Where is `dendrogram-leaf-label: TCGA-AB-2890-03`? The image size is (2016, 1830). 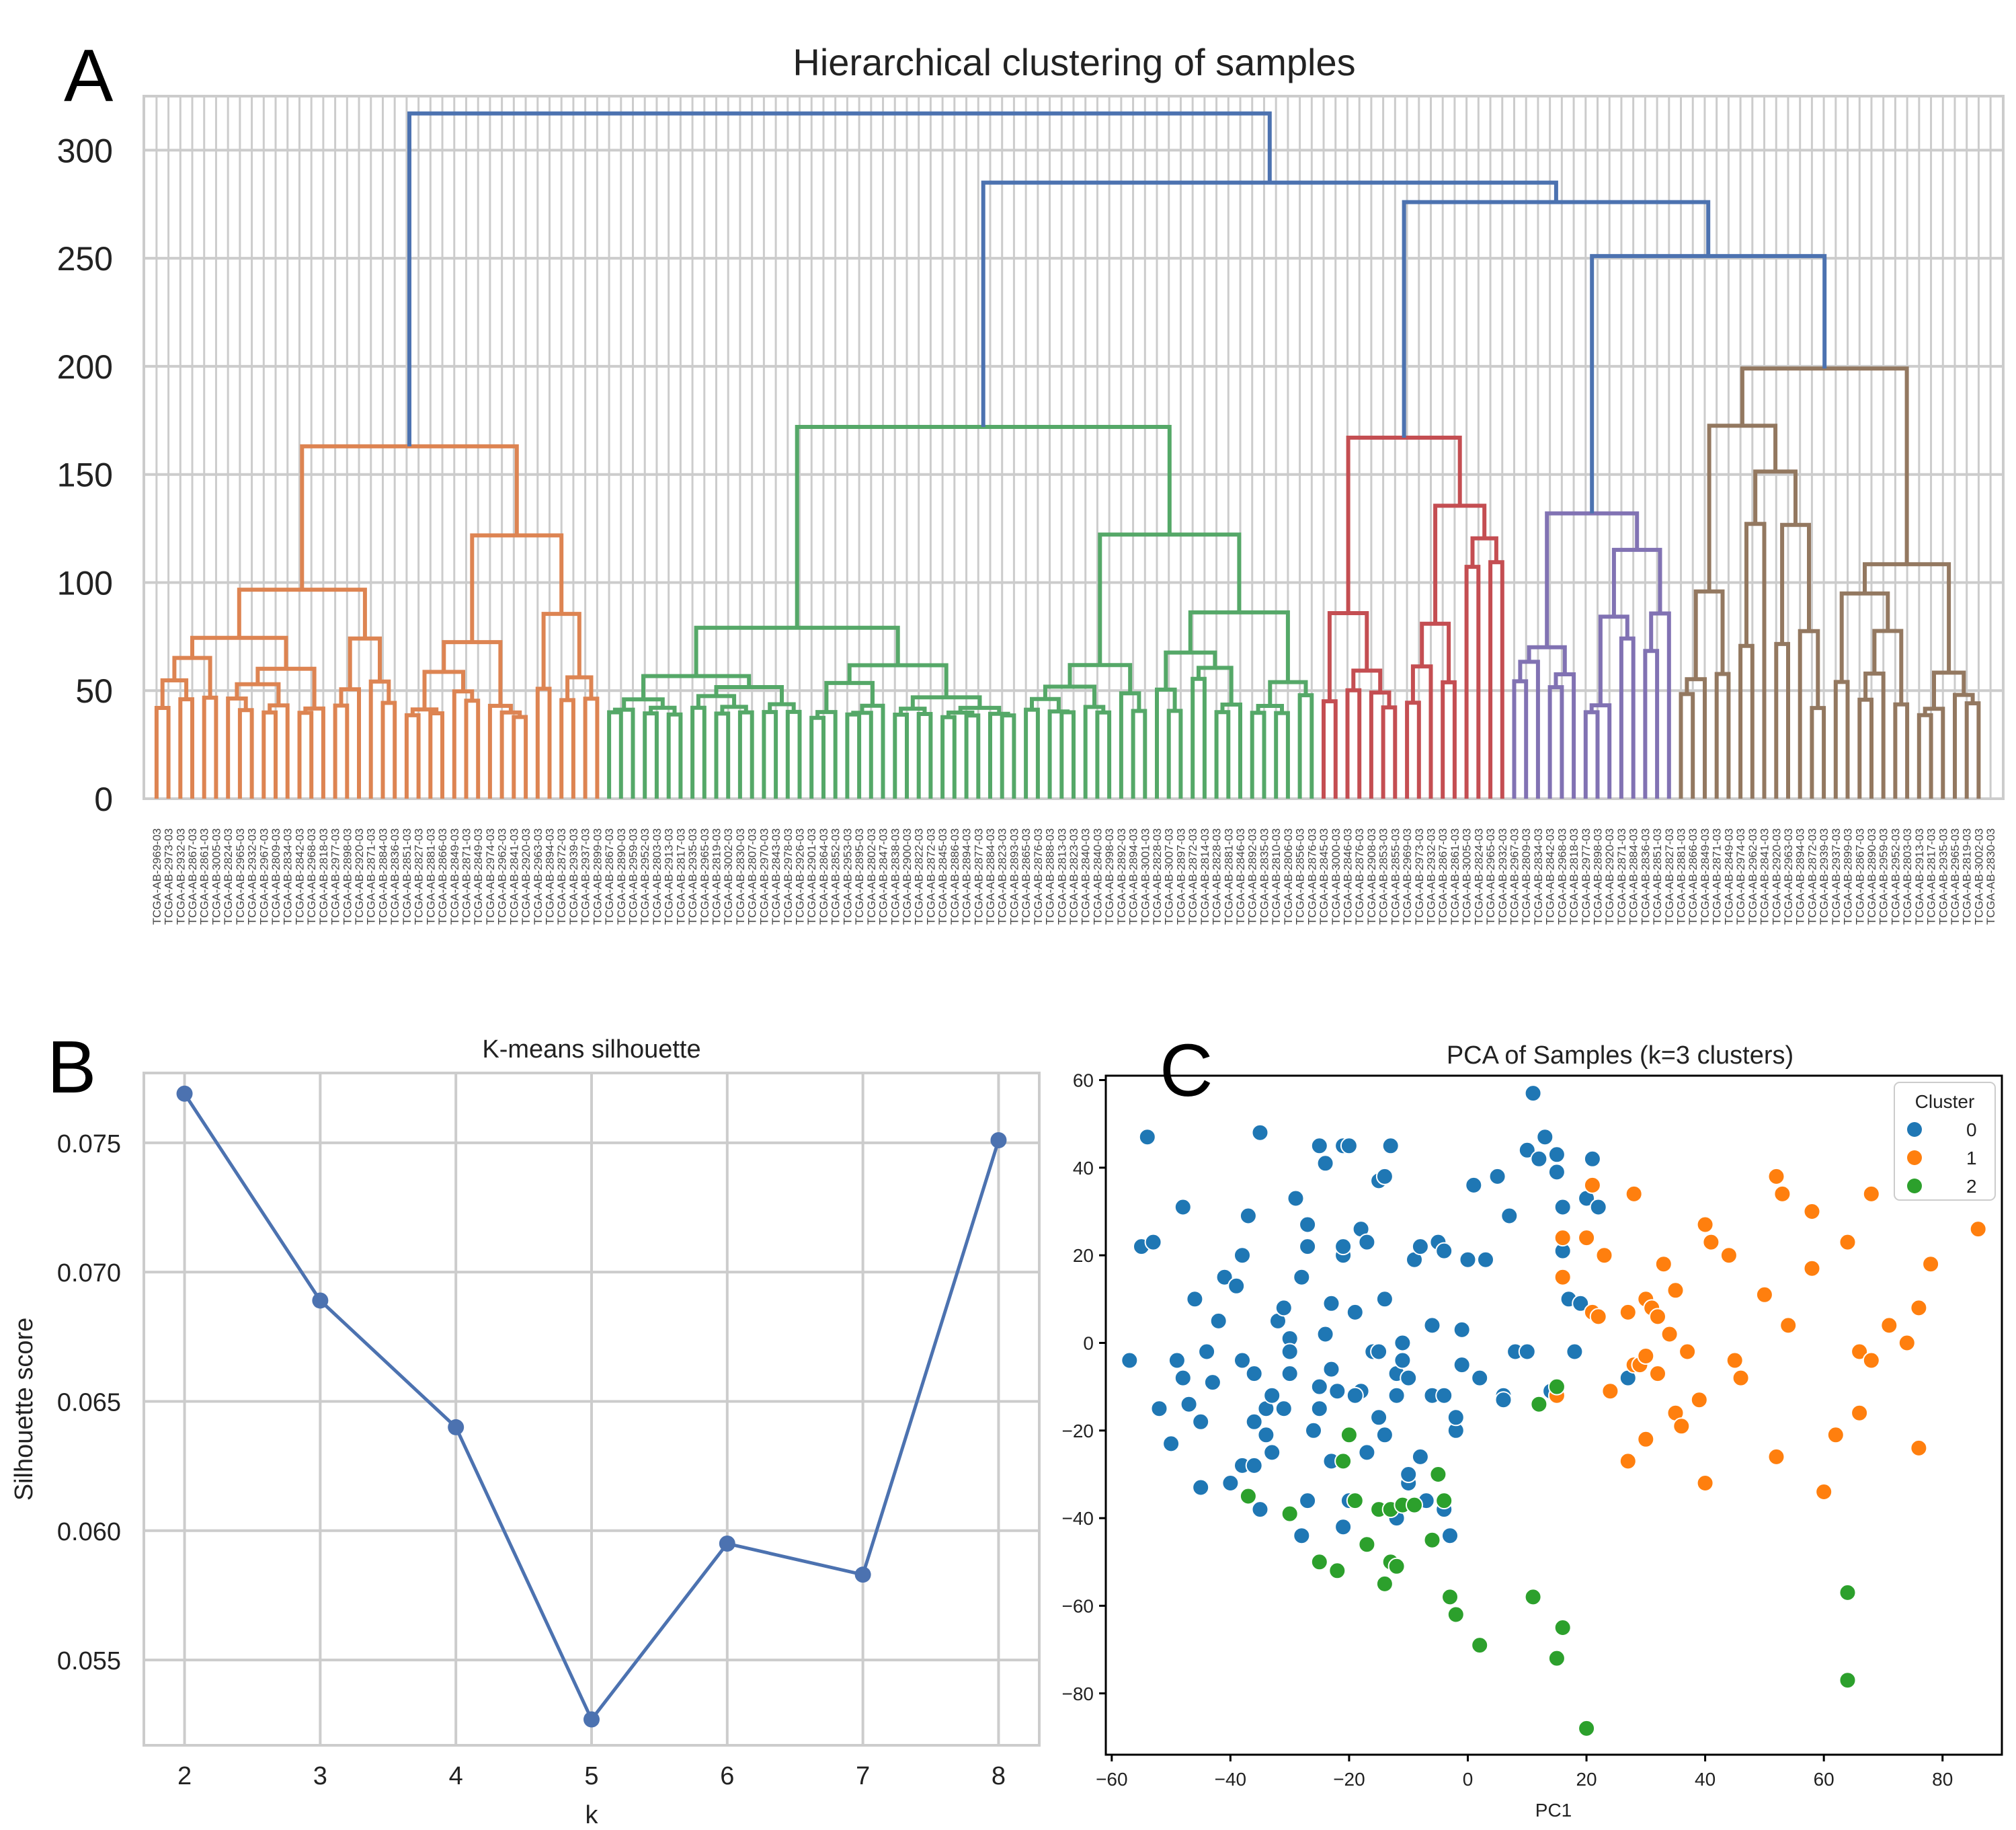 dendrogram-leaf-label: TCGA-AB-2890-03 is located at coordinates (1871, 876).